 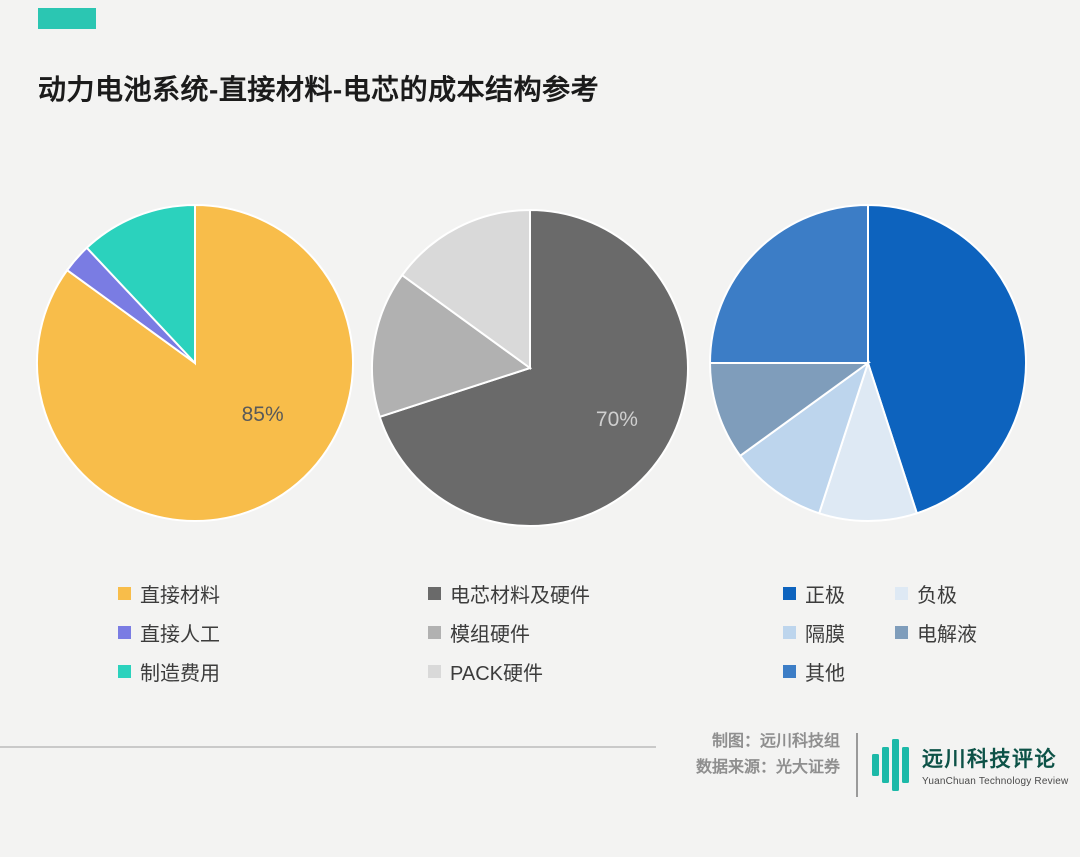 I want to click on brand-text: 远川科技评论 YuanChuan Technology Review, so click(x=995, y=765).